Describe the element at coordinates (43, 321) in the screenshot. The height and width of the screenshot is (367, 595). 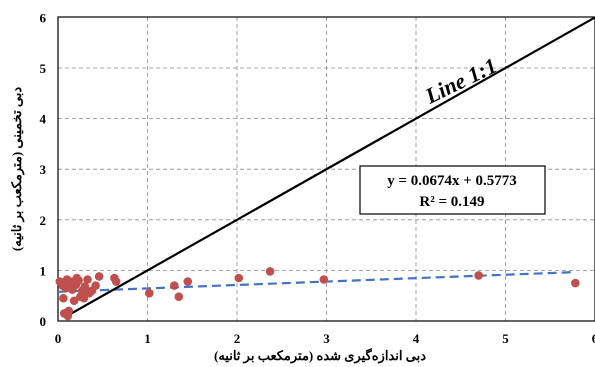
I see `y-tick-label: 0` at that location.